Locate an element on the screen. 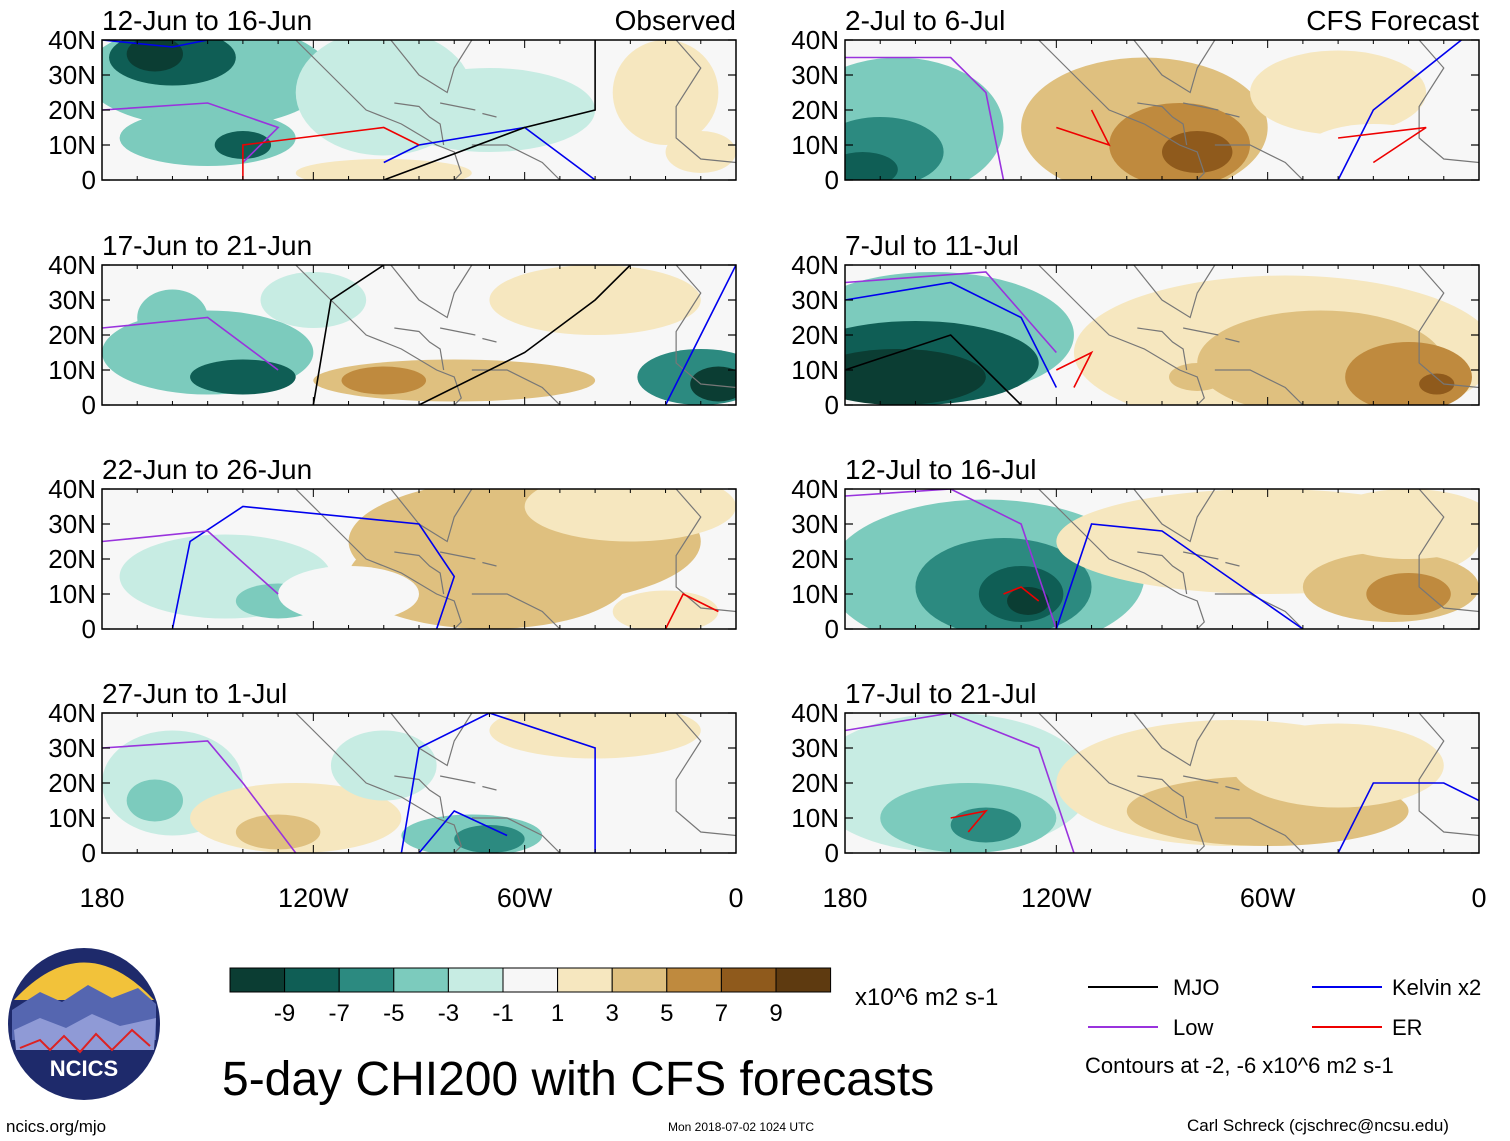  panel-period: 17-Jun to 21-Jun is located at coordinates (207, 245).